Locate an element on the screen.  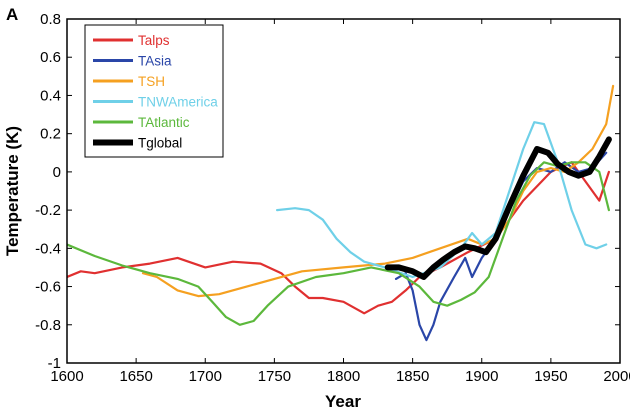
y-tick-label: 0.6 is located at coordinates (50, 57).